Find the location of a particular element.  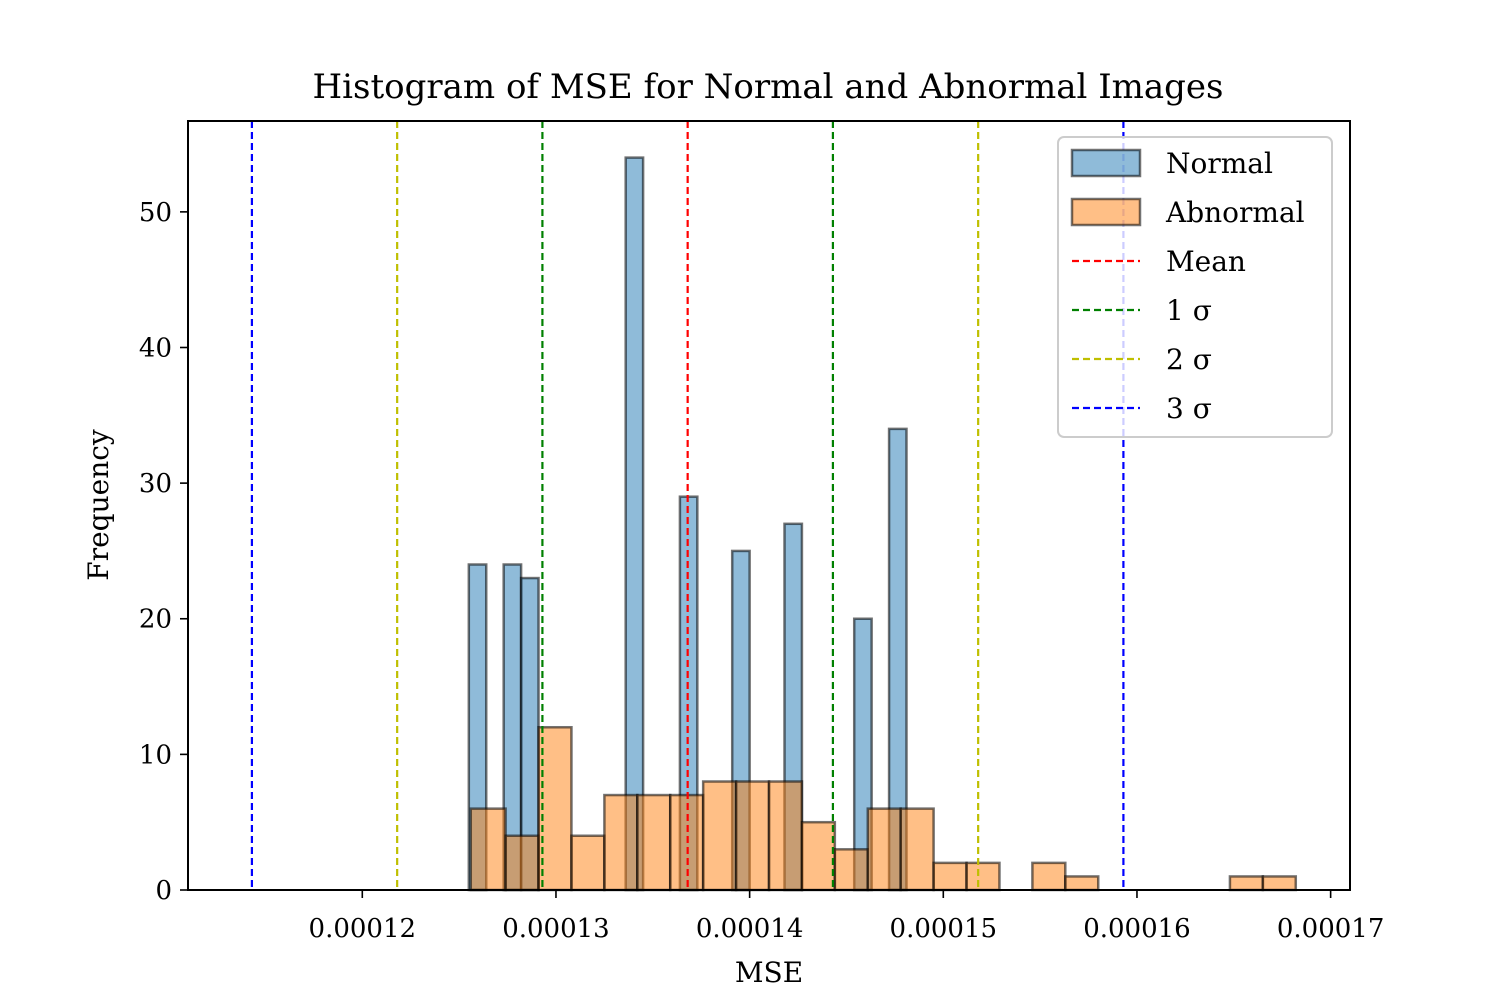

y-tick-label: 40 is located at coordinates (155, 348).